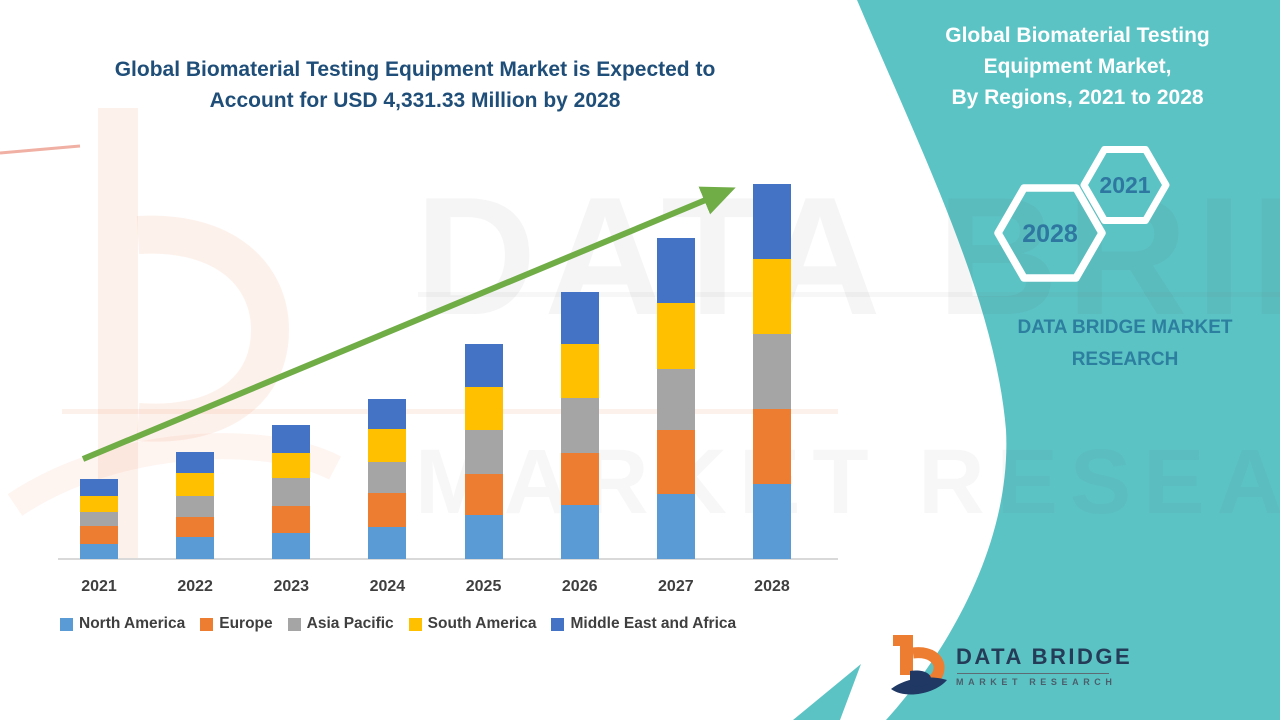 This screenshot has width=1280, height=720. What do you see at coordinates (387, 586) in the screenshot?
I see `x-axis-label-2024: 2024` at bounding box center [387, 586].